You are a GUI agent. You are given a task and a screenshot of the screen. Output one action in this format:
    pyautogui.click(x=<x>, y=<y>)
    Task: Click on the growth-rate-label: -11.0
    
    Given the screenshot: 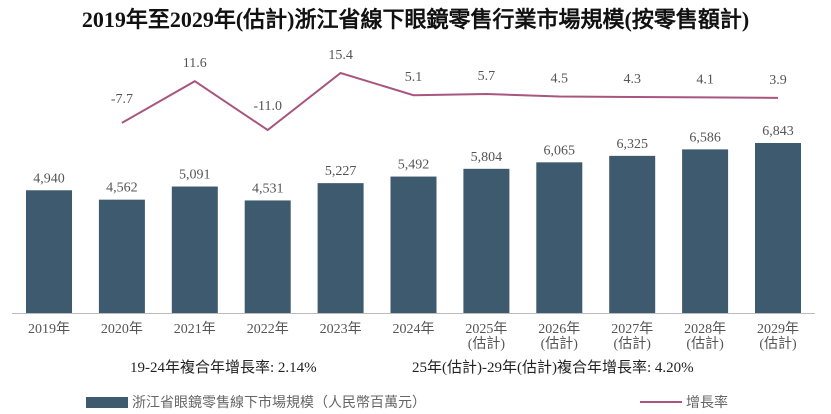 What is the action you would take?
    pyautogui.click(x=267, y=106)
    